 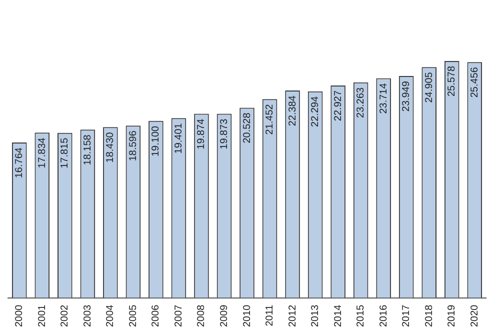 I want to click on data-label: 22.294, so click(x=316, y=111).